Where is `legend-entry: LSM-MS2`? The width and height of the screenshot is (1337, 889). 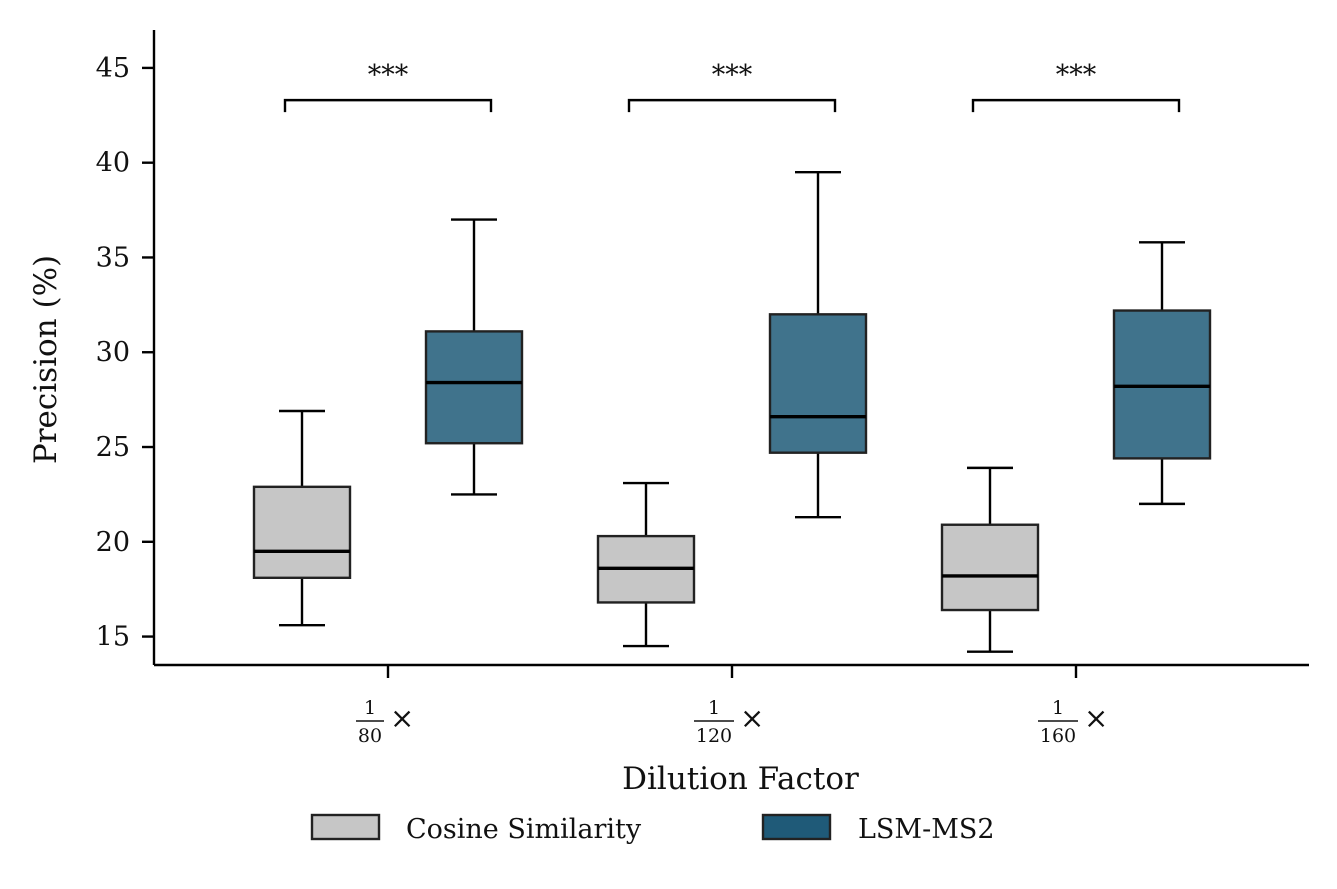 legend-entry: LSM-MS2 is located at coordinates (878, 829).